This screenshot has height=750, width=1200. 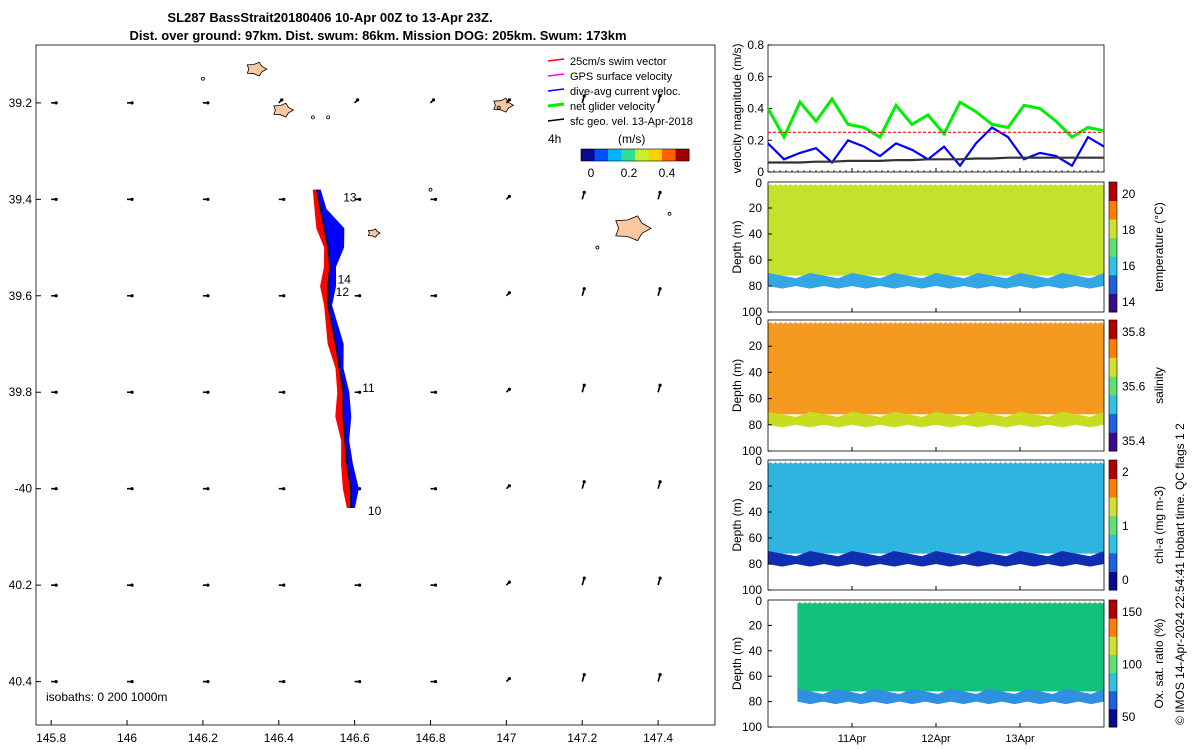 I want to click on map-y-tick-label: -40, so click(x=24, y=489).